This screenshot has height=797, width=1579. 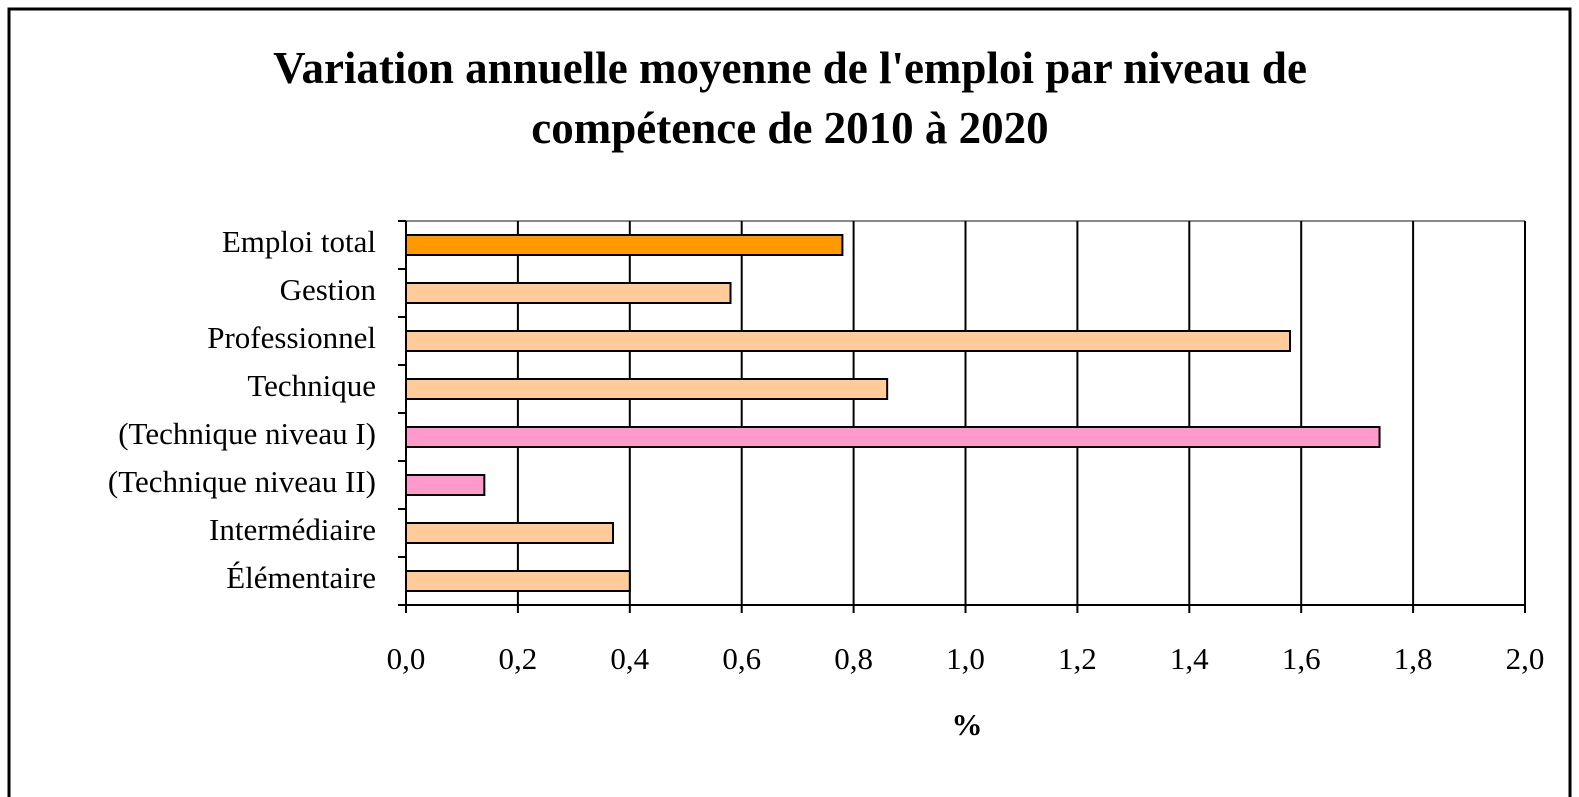 I want to click on x-tick-label: 2,0, so click(x=1525, y=658).